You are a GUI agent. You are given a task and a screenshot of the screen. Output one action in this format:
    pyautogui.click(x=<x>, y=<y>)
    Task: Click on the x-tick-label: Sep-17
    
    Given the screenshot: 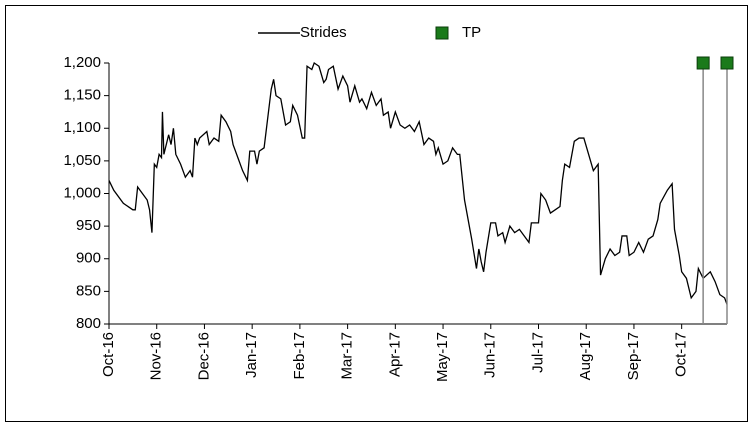 What is the action you would take?
    pyautogui.click(x=633, y=356)
    